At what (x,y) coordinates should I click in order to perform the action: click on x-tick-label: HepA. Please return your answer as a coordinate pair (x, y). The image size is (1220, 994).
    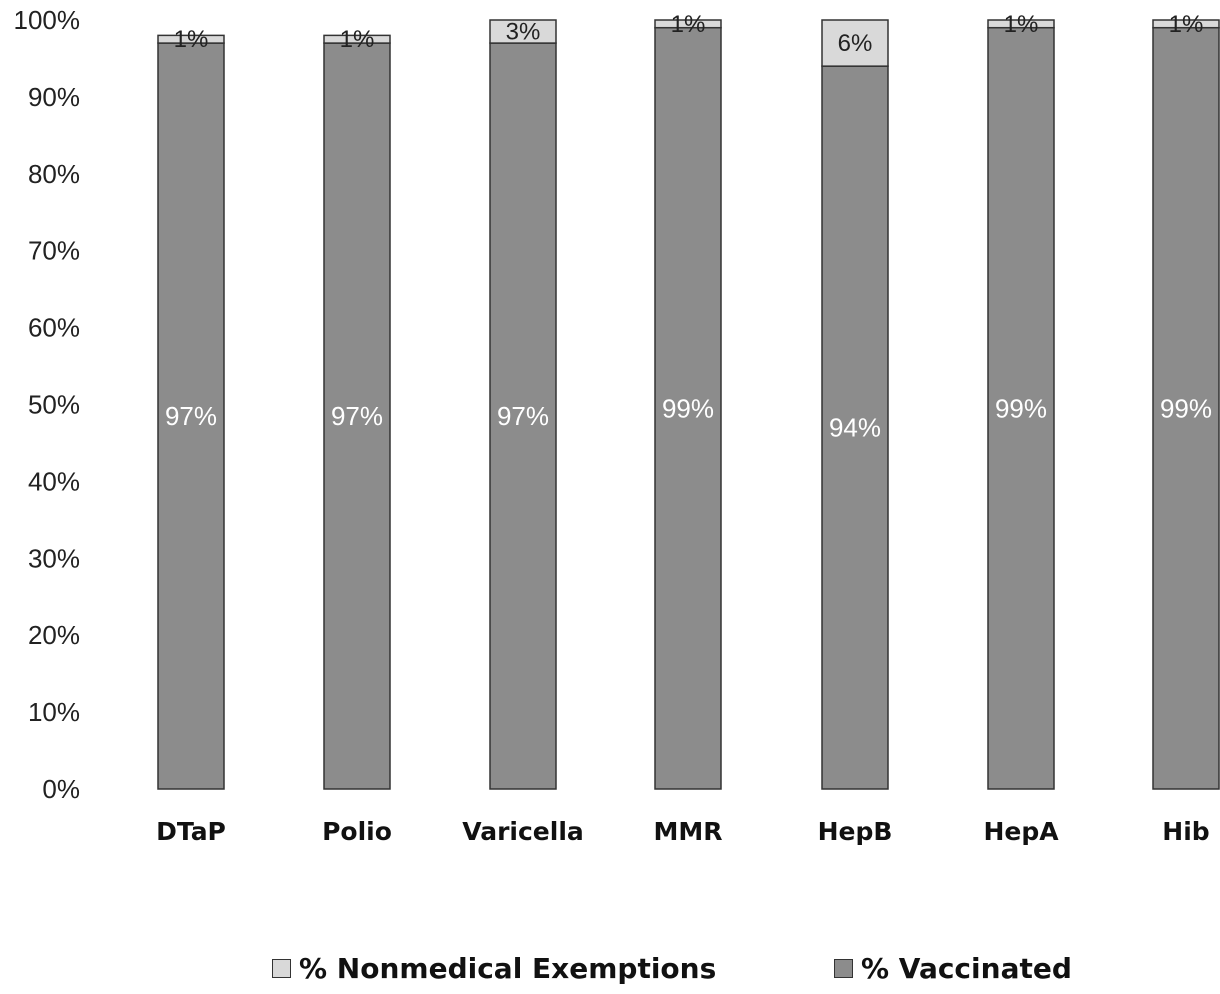
    Looking at the image, I should click on (1021, 831).